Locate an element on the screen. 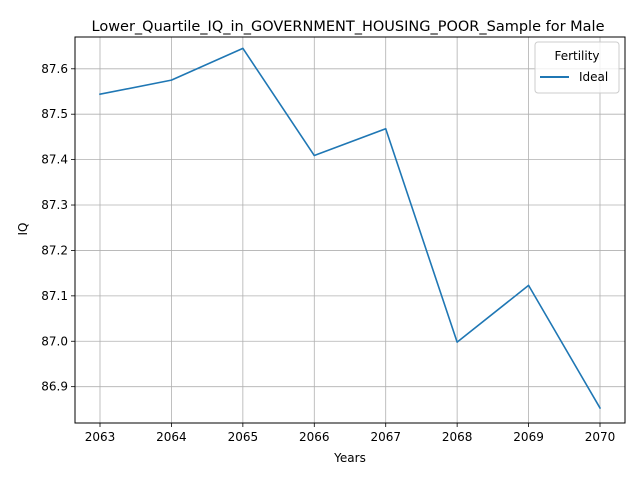 This screenshot has width=640, height=480. y-tick-label: 87.2 is located at coordinates (54, 250).